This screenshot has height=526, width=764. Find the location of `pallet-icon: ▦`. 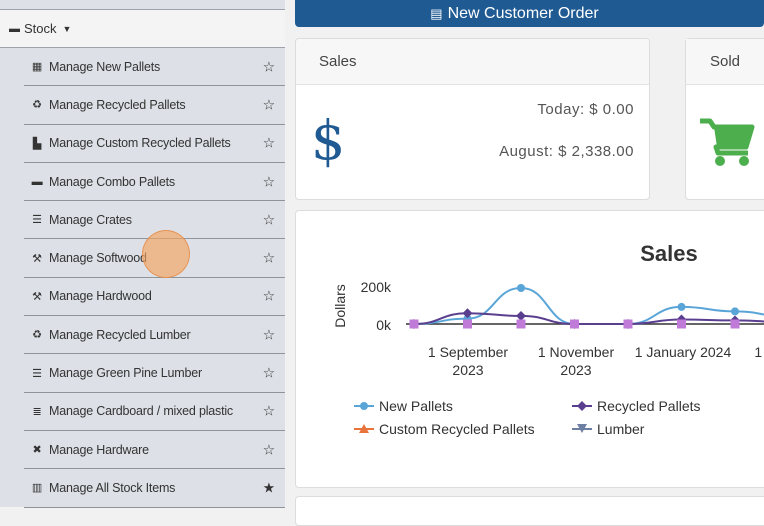

pallet-icon: ▦ is located at coordinates (37, 67).